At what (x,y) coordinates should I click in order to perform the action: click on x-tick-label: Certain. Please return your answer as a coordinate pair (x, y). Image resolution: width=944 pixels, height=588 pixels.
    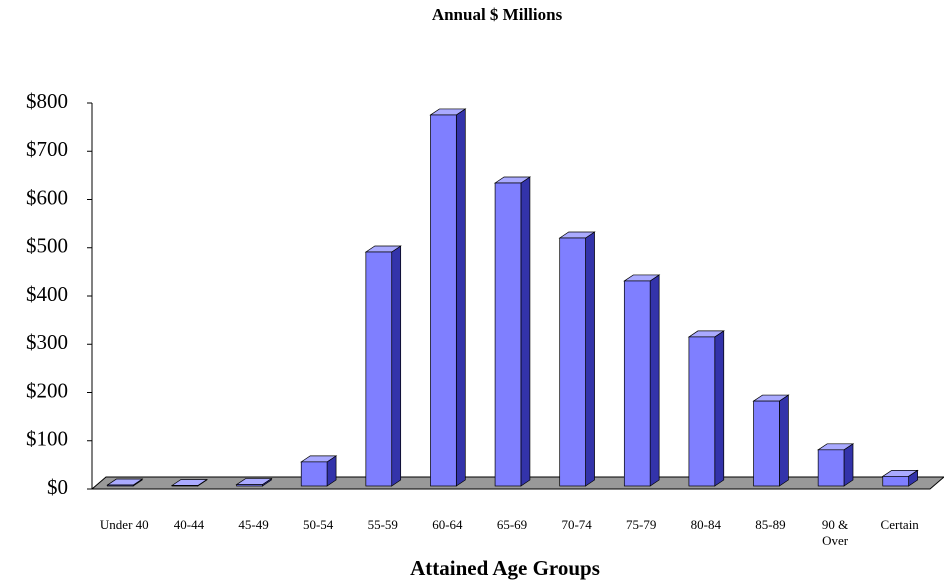
    Looking at the image, I should click on (899, 524).